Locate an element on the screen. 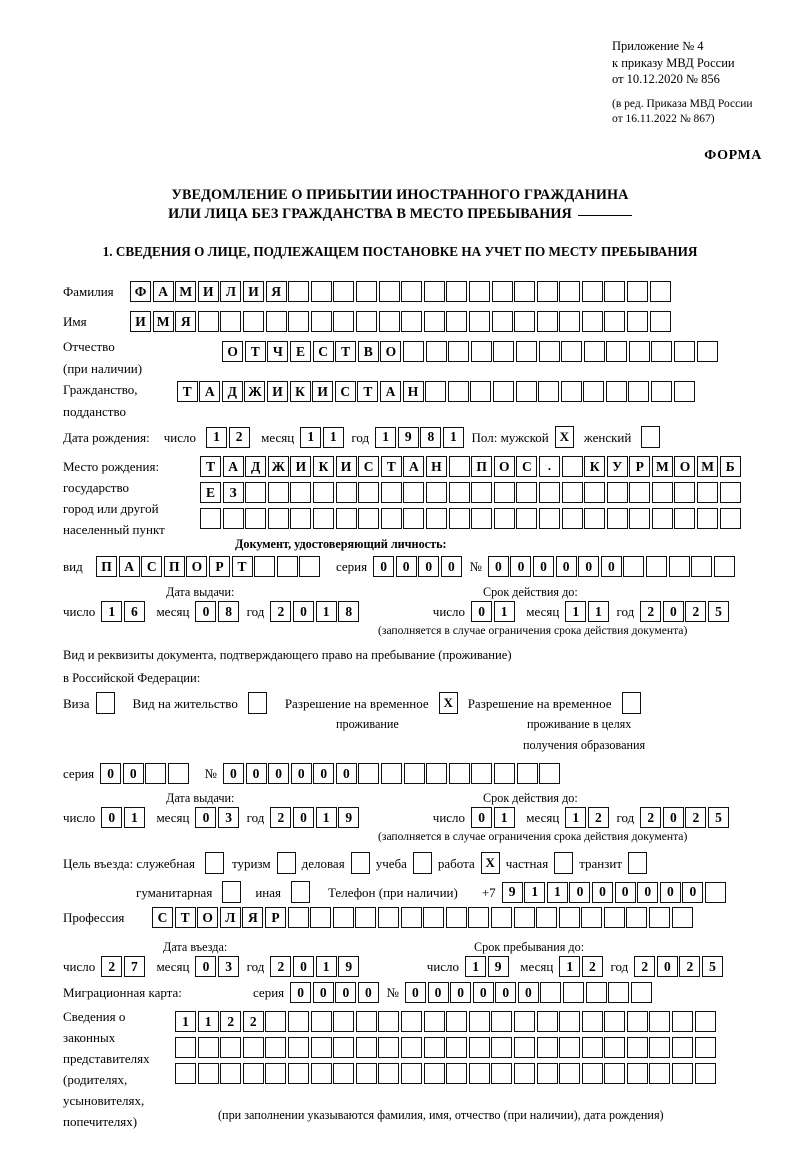 Image resolution: width=800 pixels, height=1163 pixels. citizenship-label-line-1: Гражданство, is located at coordinates (100, 389).